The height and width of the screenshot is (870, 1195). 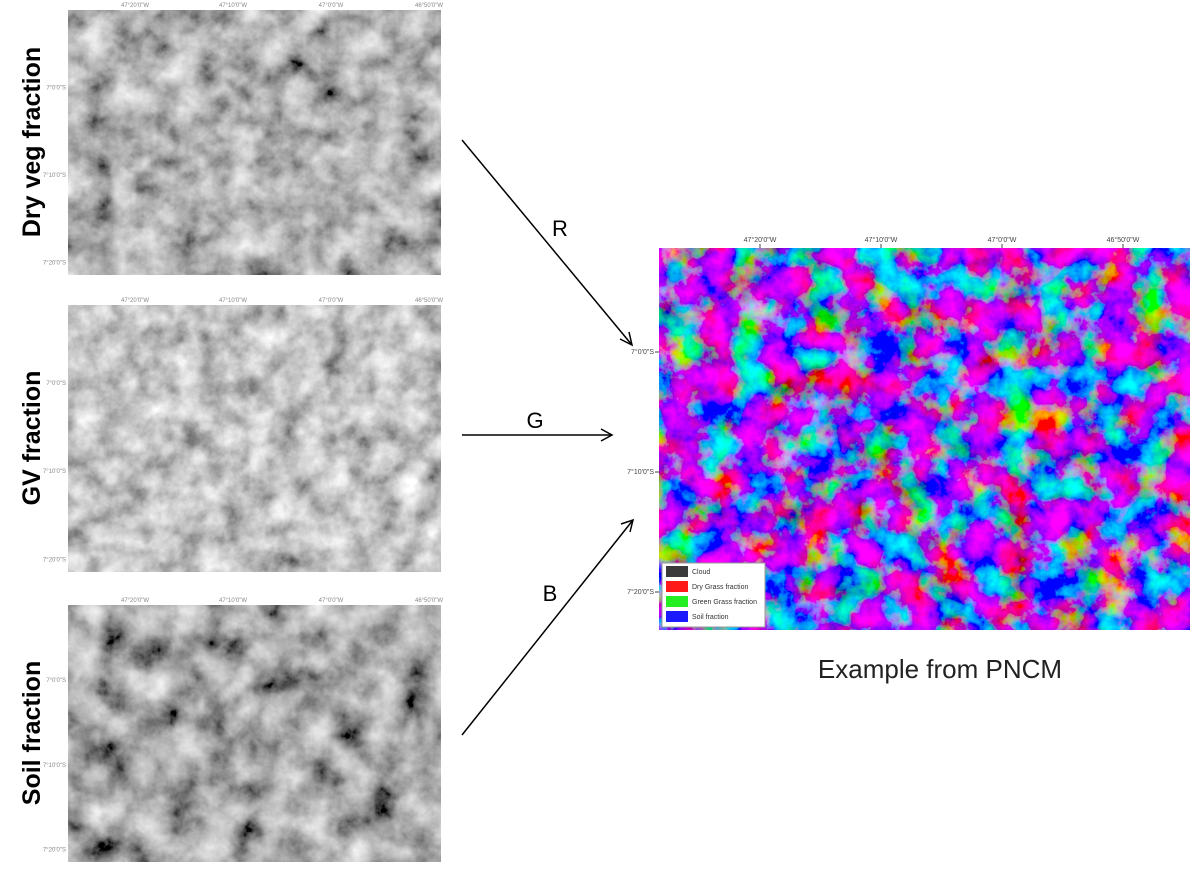 I want to click on lon-label: 47°20'0"W, so click(x=760, y=240).